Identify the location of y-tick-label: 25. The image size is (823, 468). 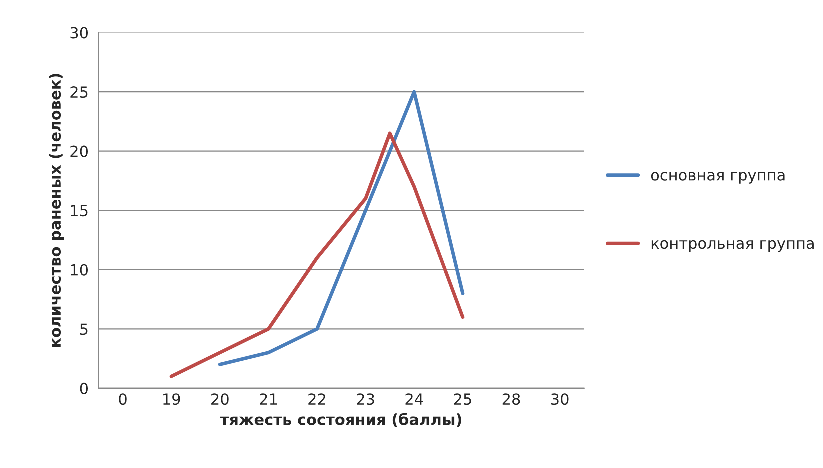
(79, 92).